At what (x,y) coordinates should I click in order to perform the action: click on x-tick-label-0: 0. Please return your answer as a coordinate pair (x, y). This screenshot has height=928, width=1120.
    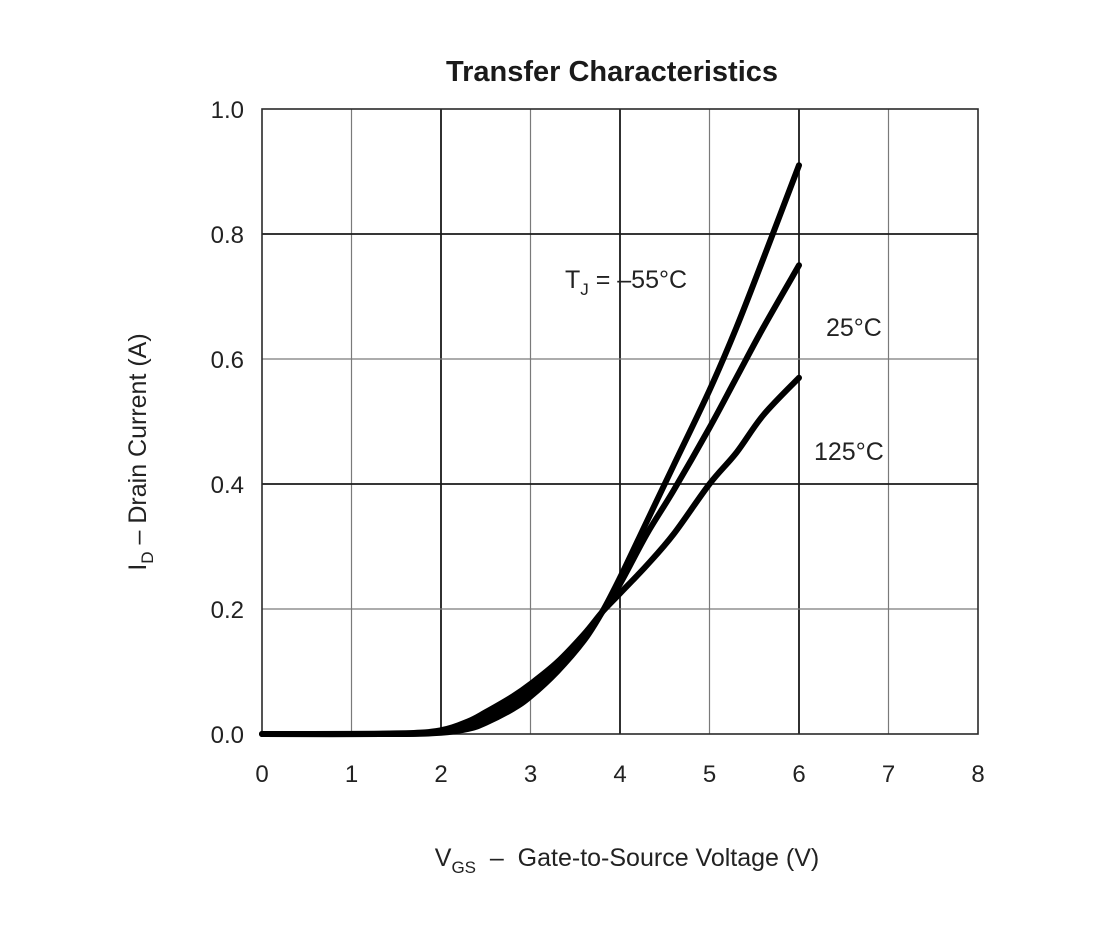
    Looking at the image, I should click on (261, 774).